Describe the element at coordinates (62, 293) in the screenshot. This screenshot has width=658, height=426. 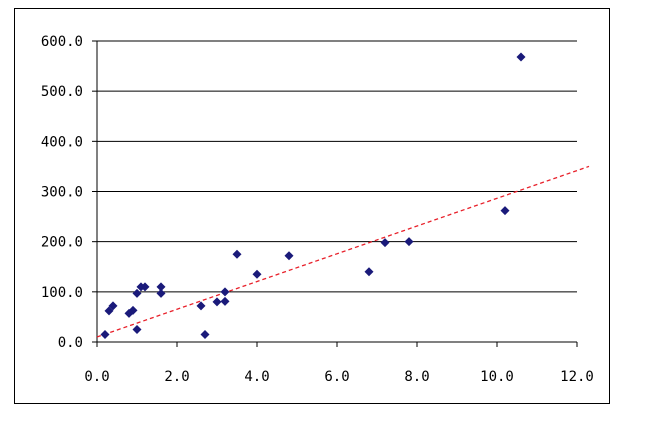
I see `y-tick-label: 100.0` at that location.